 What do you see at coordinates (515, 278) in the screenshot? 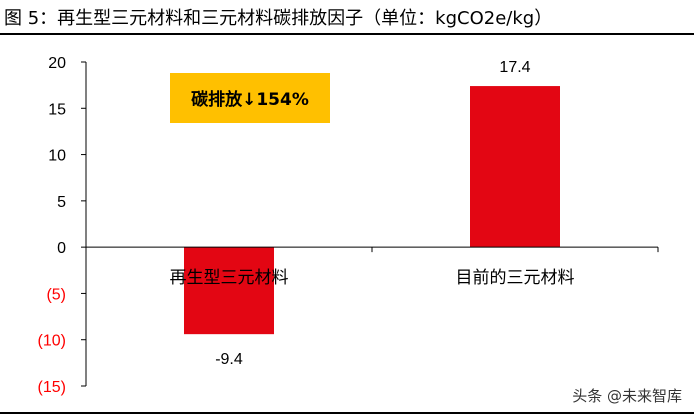
I see `category-label: 目前的三元材料` at bounding box center [515, 278].